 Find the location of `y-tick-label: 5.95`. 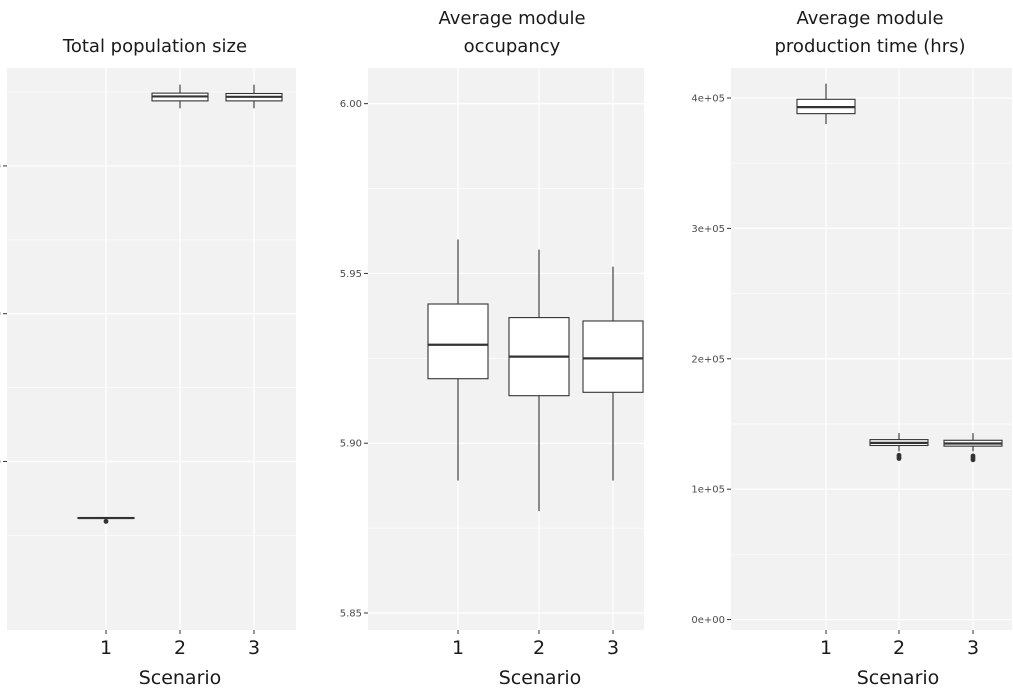

y-tick-label: 5.95 is located at coordinates (351, 274).